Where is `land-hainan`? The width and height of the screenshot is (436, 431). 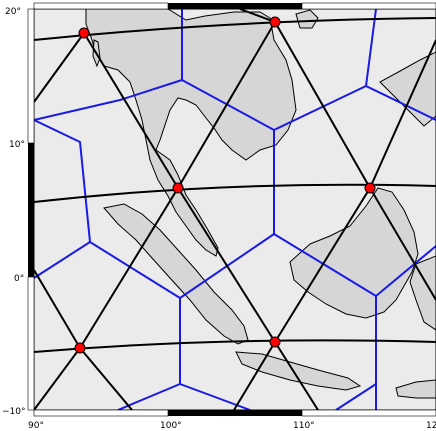
land-hainan is located at coordinates (307, 19).